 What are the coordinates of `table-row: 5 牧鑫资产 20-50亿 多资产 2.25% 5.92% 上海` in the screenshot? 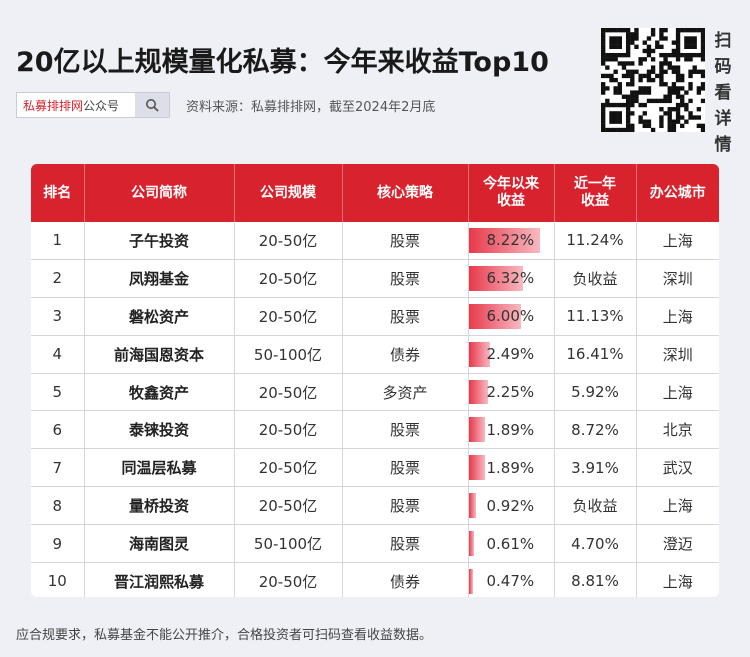 It's located at (375, 392).